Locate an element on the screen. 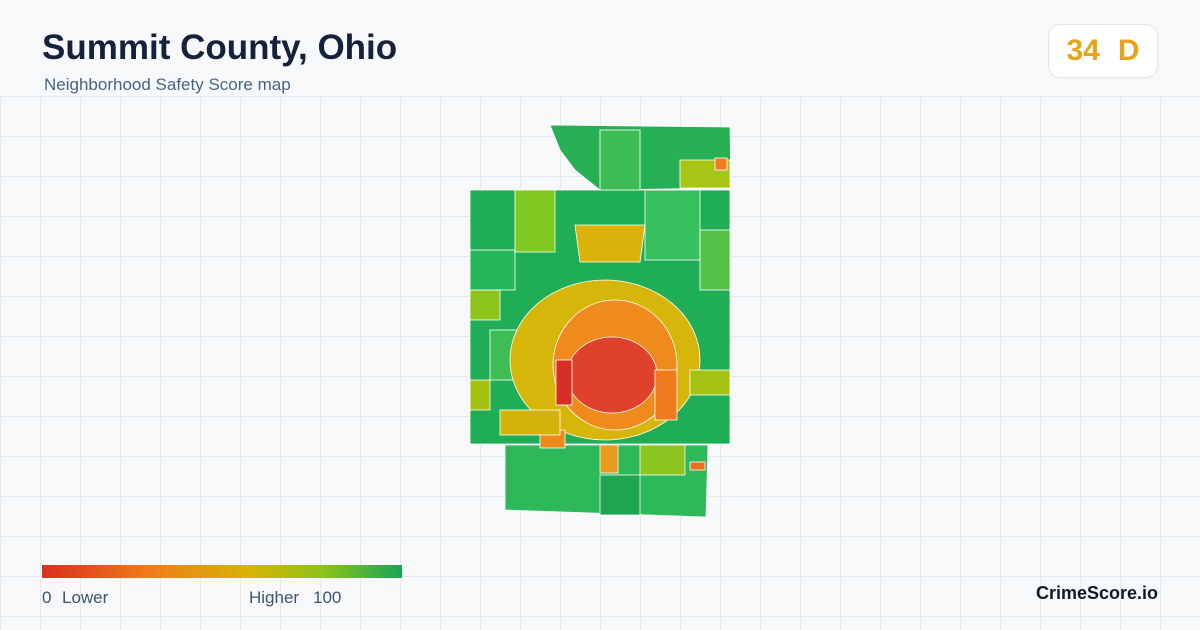 The height and width of the screenshot is (630, 1200). legend-min: 0 is located at coordinates (47, 597).